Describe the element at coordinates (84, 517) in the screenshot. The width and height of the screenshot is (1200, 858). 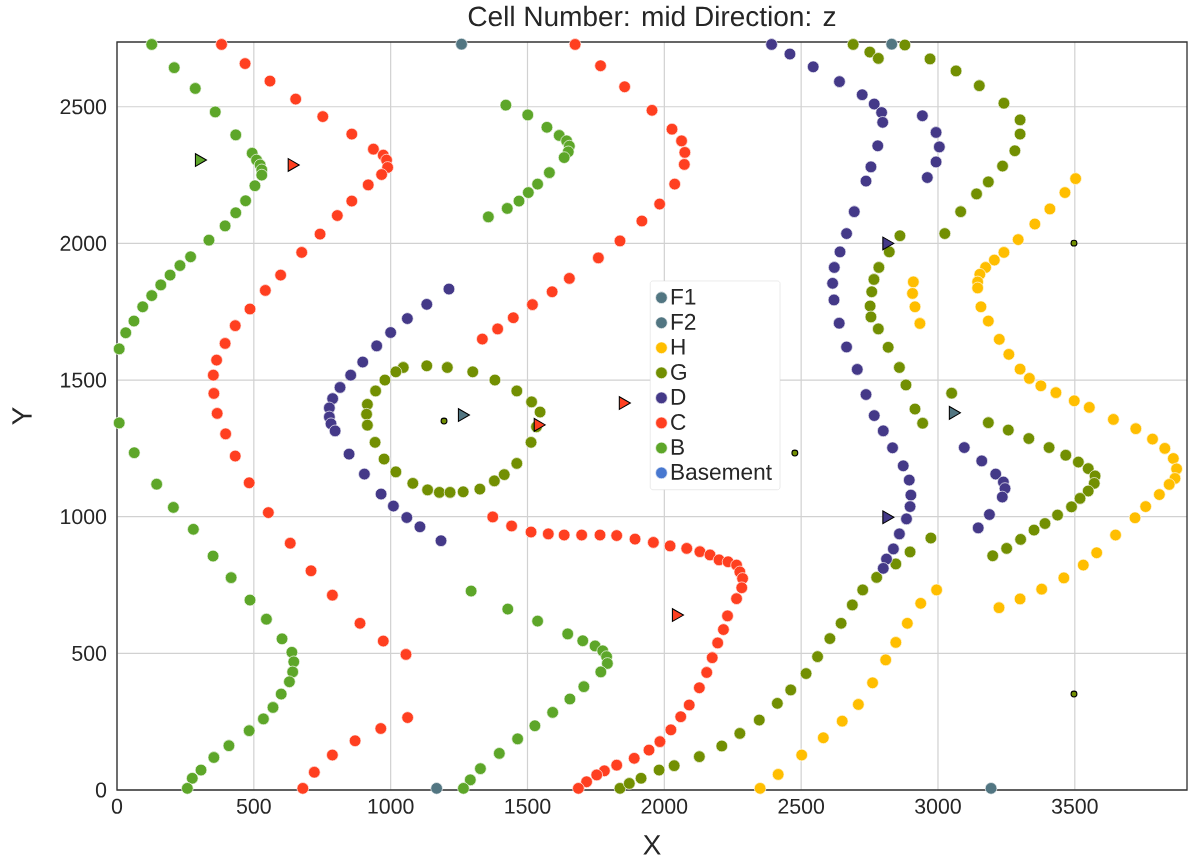
I see `y-tick-label: 1000` at that location.